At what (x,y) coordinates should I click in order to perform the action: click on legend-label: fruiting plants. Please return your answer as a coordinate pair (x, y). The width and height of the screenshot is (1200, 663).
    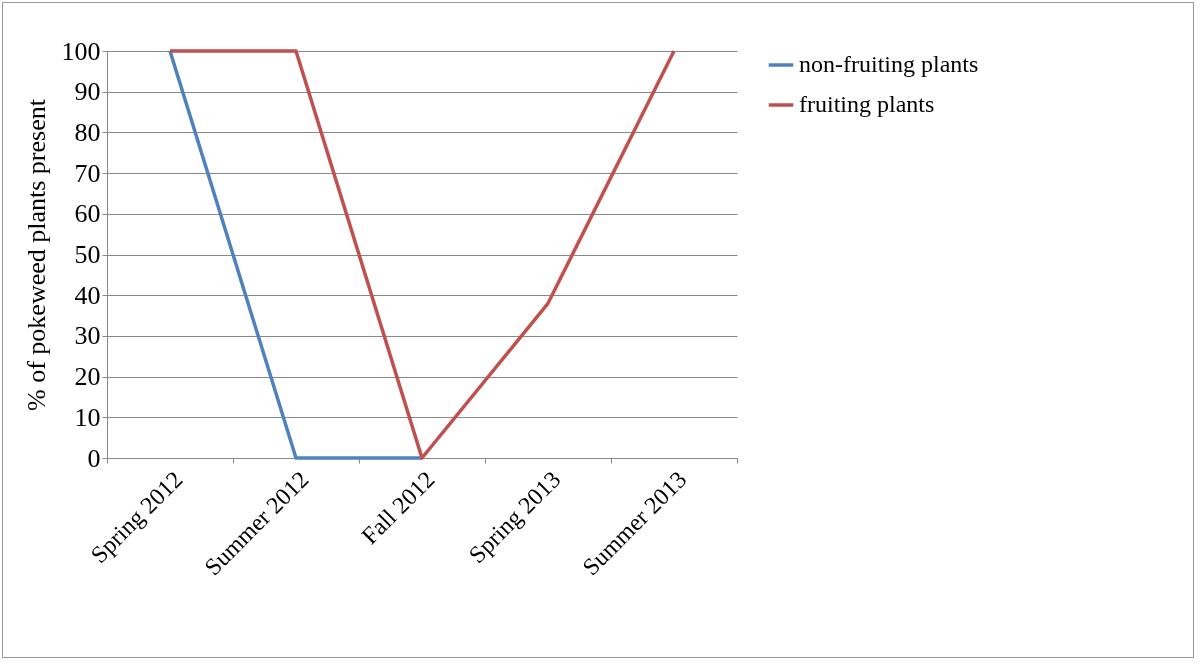
    Looking at the image, I should click on (867, 104).